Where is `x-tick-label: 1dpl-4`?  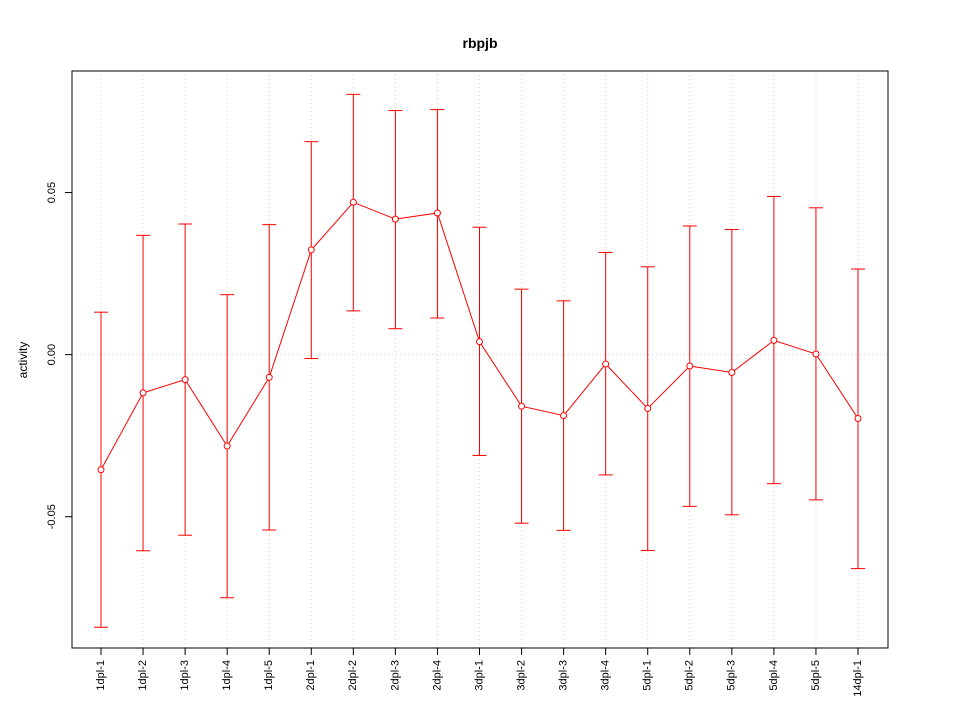 x-tick-label: 1dpl-4 is located at coordinates (227, 675).